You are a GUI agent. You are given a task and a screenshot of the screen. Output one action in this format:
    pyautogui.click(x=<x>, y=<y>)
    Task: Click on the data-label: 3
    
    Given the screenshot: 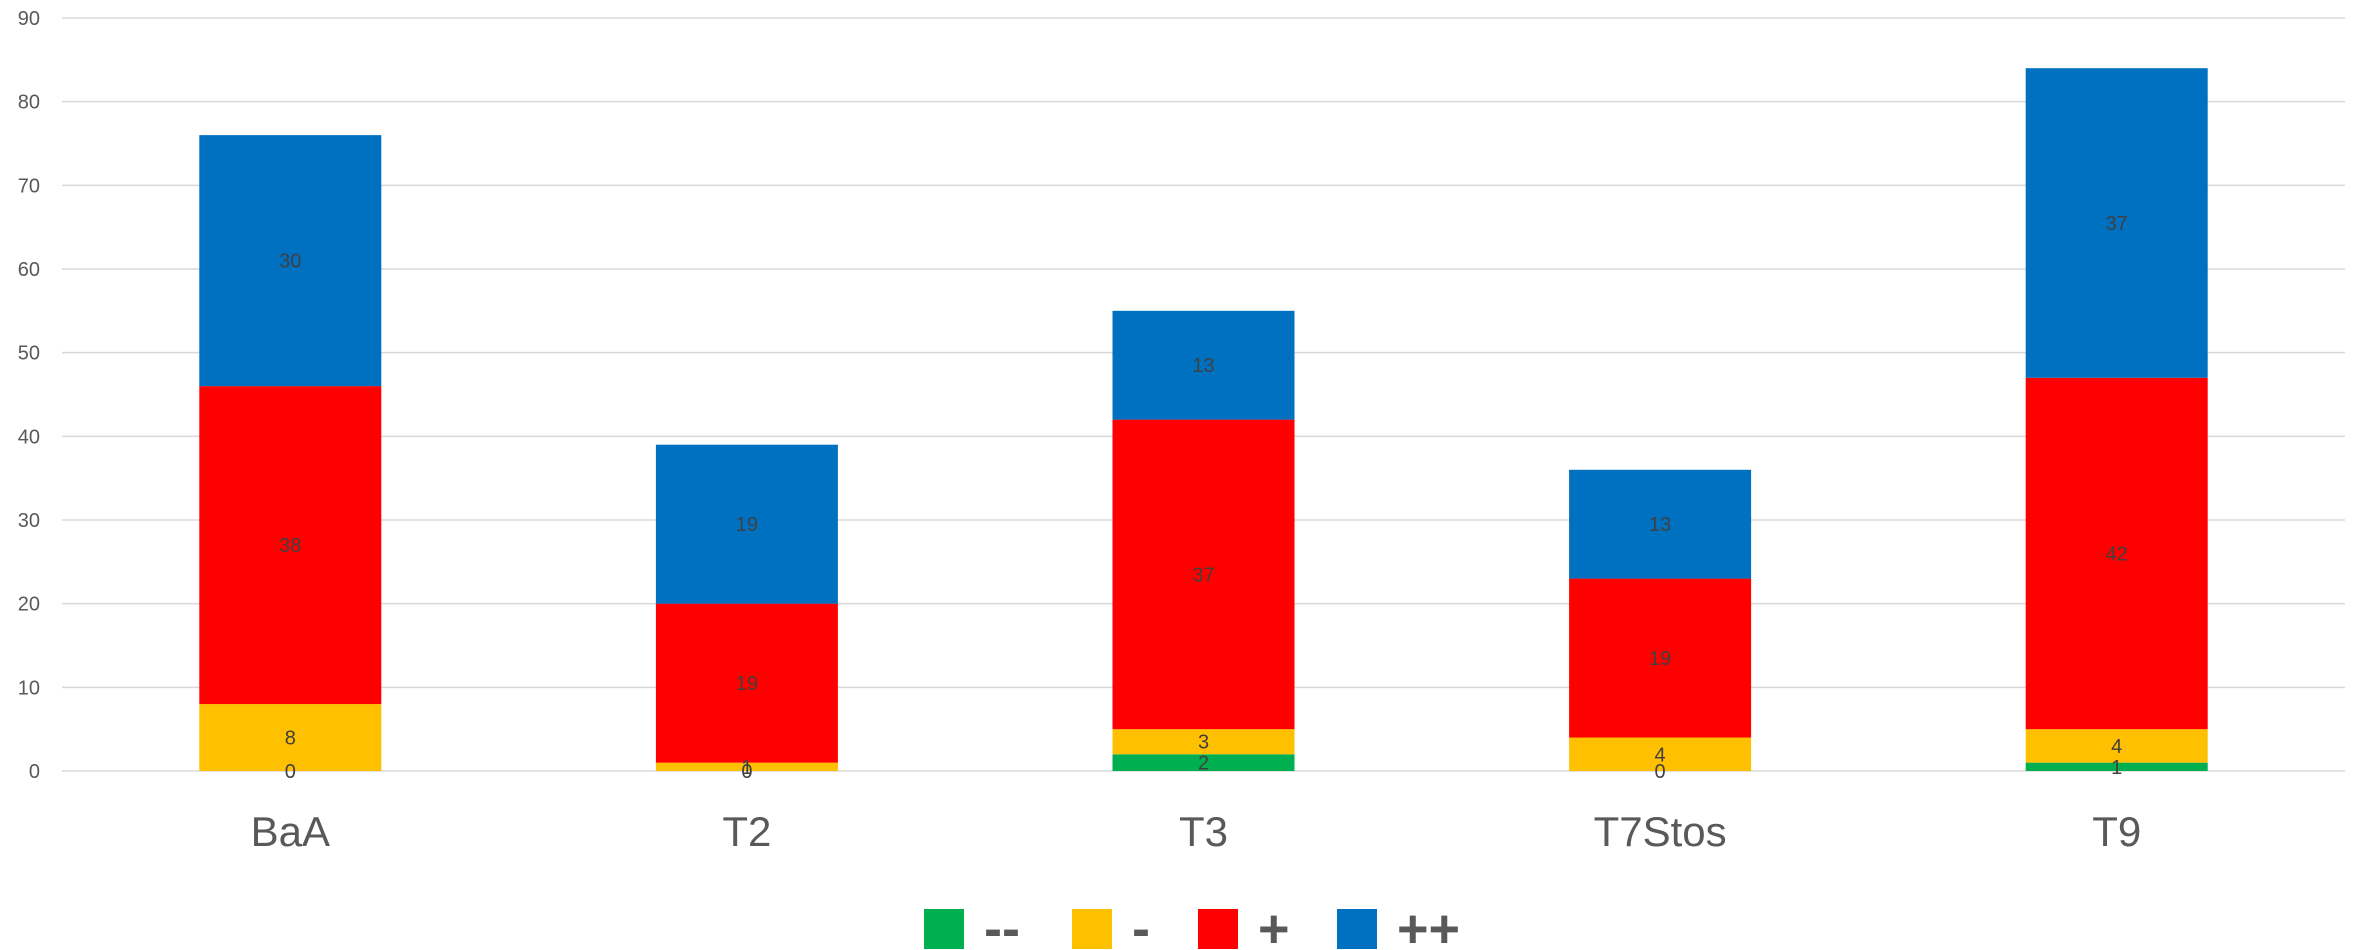 What is the action you would take?
    pyautogui.click(x=1203, y=743)
    